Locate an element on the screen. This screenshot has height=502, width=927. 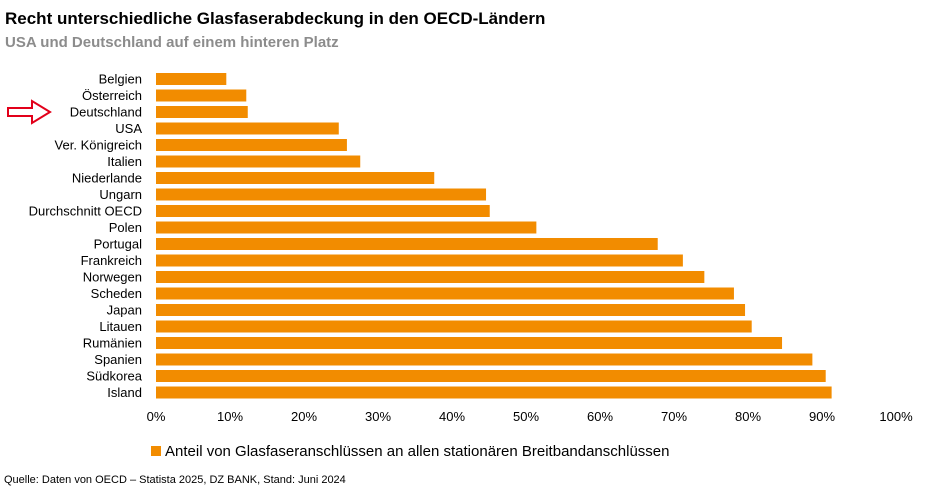
category-label: Norwegen is located at coordinates (112, 277).